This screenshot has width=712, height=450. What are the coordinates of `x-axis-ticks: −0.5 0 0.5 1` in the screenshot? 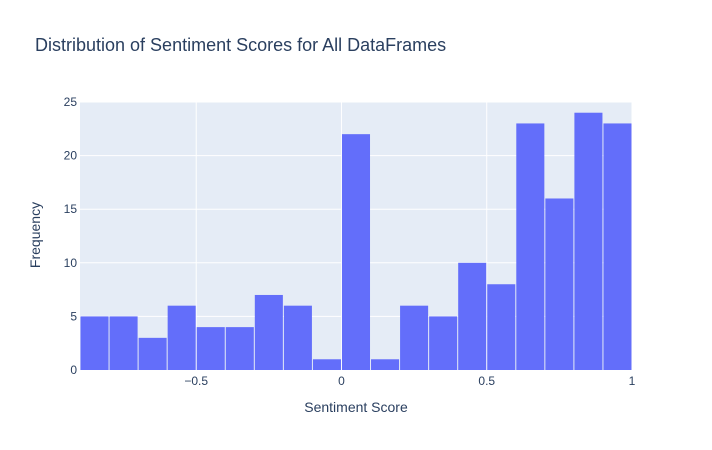 It's located at (409, 381).